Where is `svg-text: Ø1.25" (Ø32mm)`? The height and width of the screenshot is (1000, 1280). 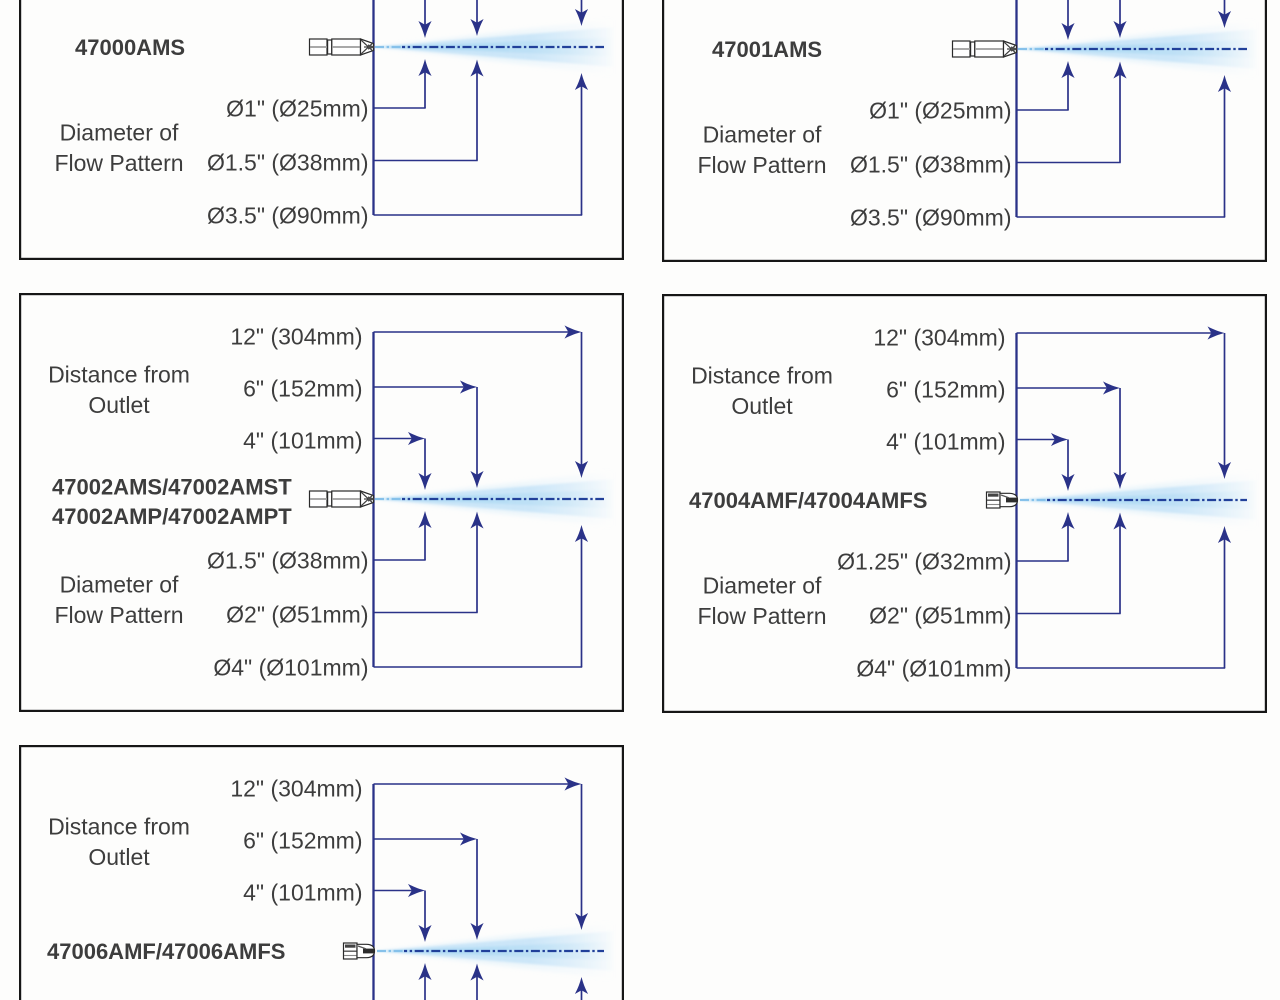 svg-text: Ø1.25" (Ø32mm) is located at coordinates (924, 561).